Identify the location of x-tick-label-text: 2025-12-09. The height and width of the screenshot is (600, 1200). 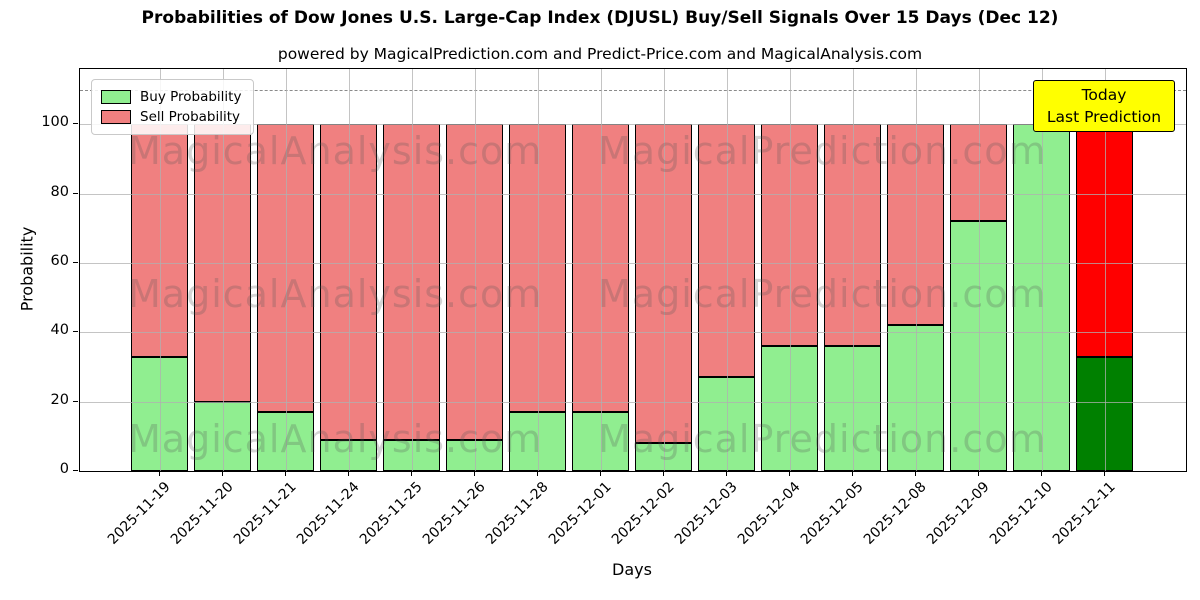
(958, 513).